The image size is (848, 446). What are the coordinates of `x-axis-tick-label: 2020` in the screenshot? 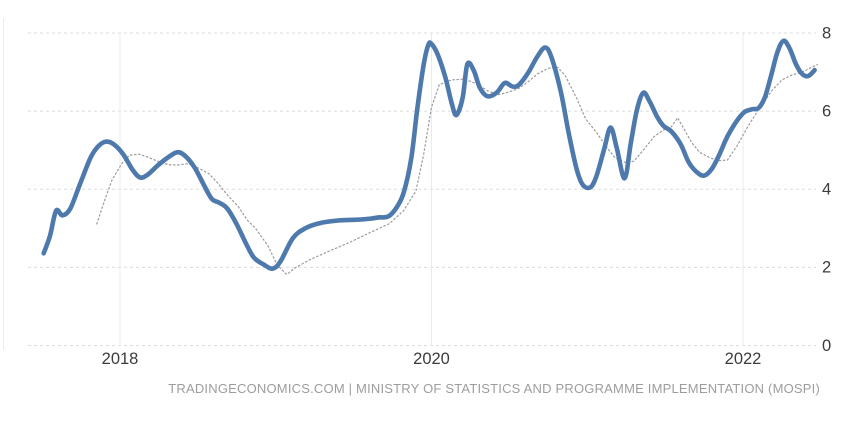 It's located at (431, 359).